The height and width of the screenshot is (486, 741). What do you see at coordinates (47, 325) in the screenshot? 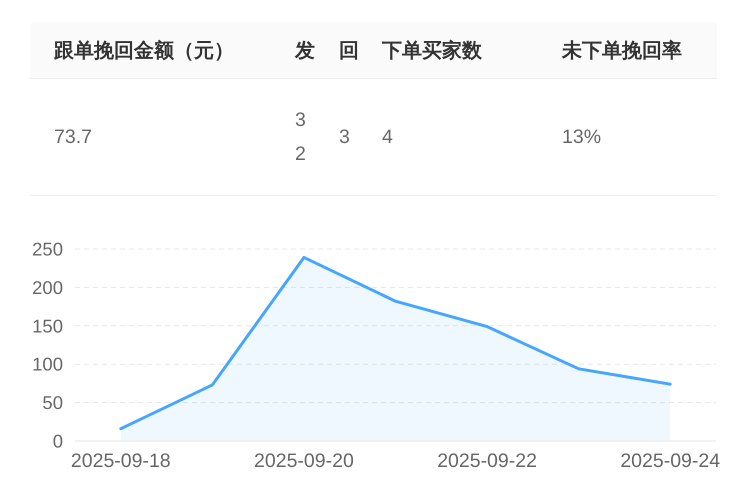
I see `y-tick-label: 150` at bounding box center [47, 325].